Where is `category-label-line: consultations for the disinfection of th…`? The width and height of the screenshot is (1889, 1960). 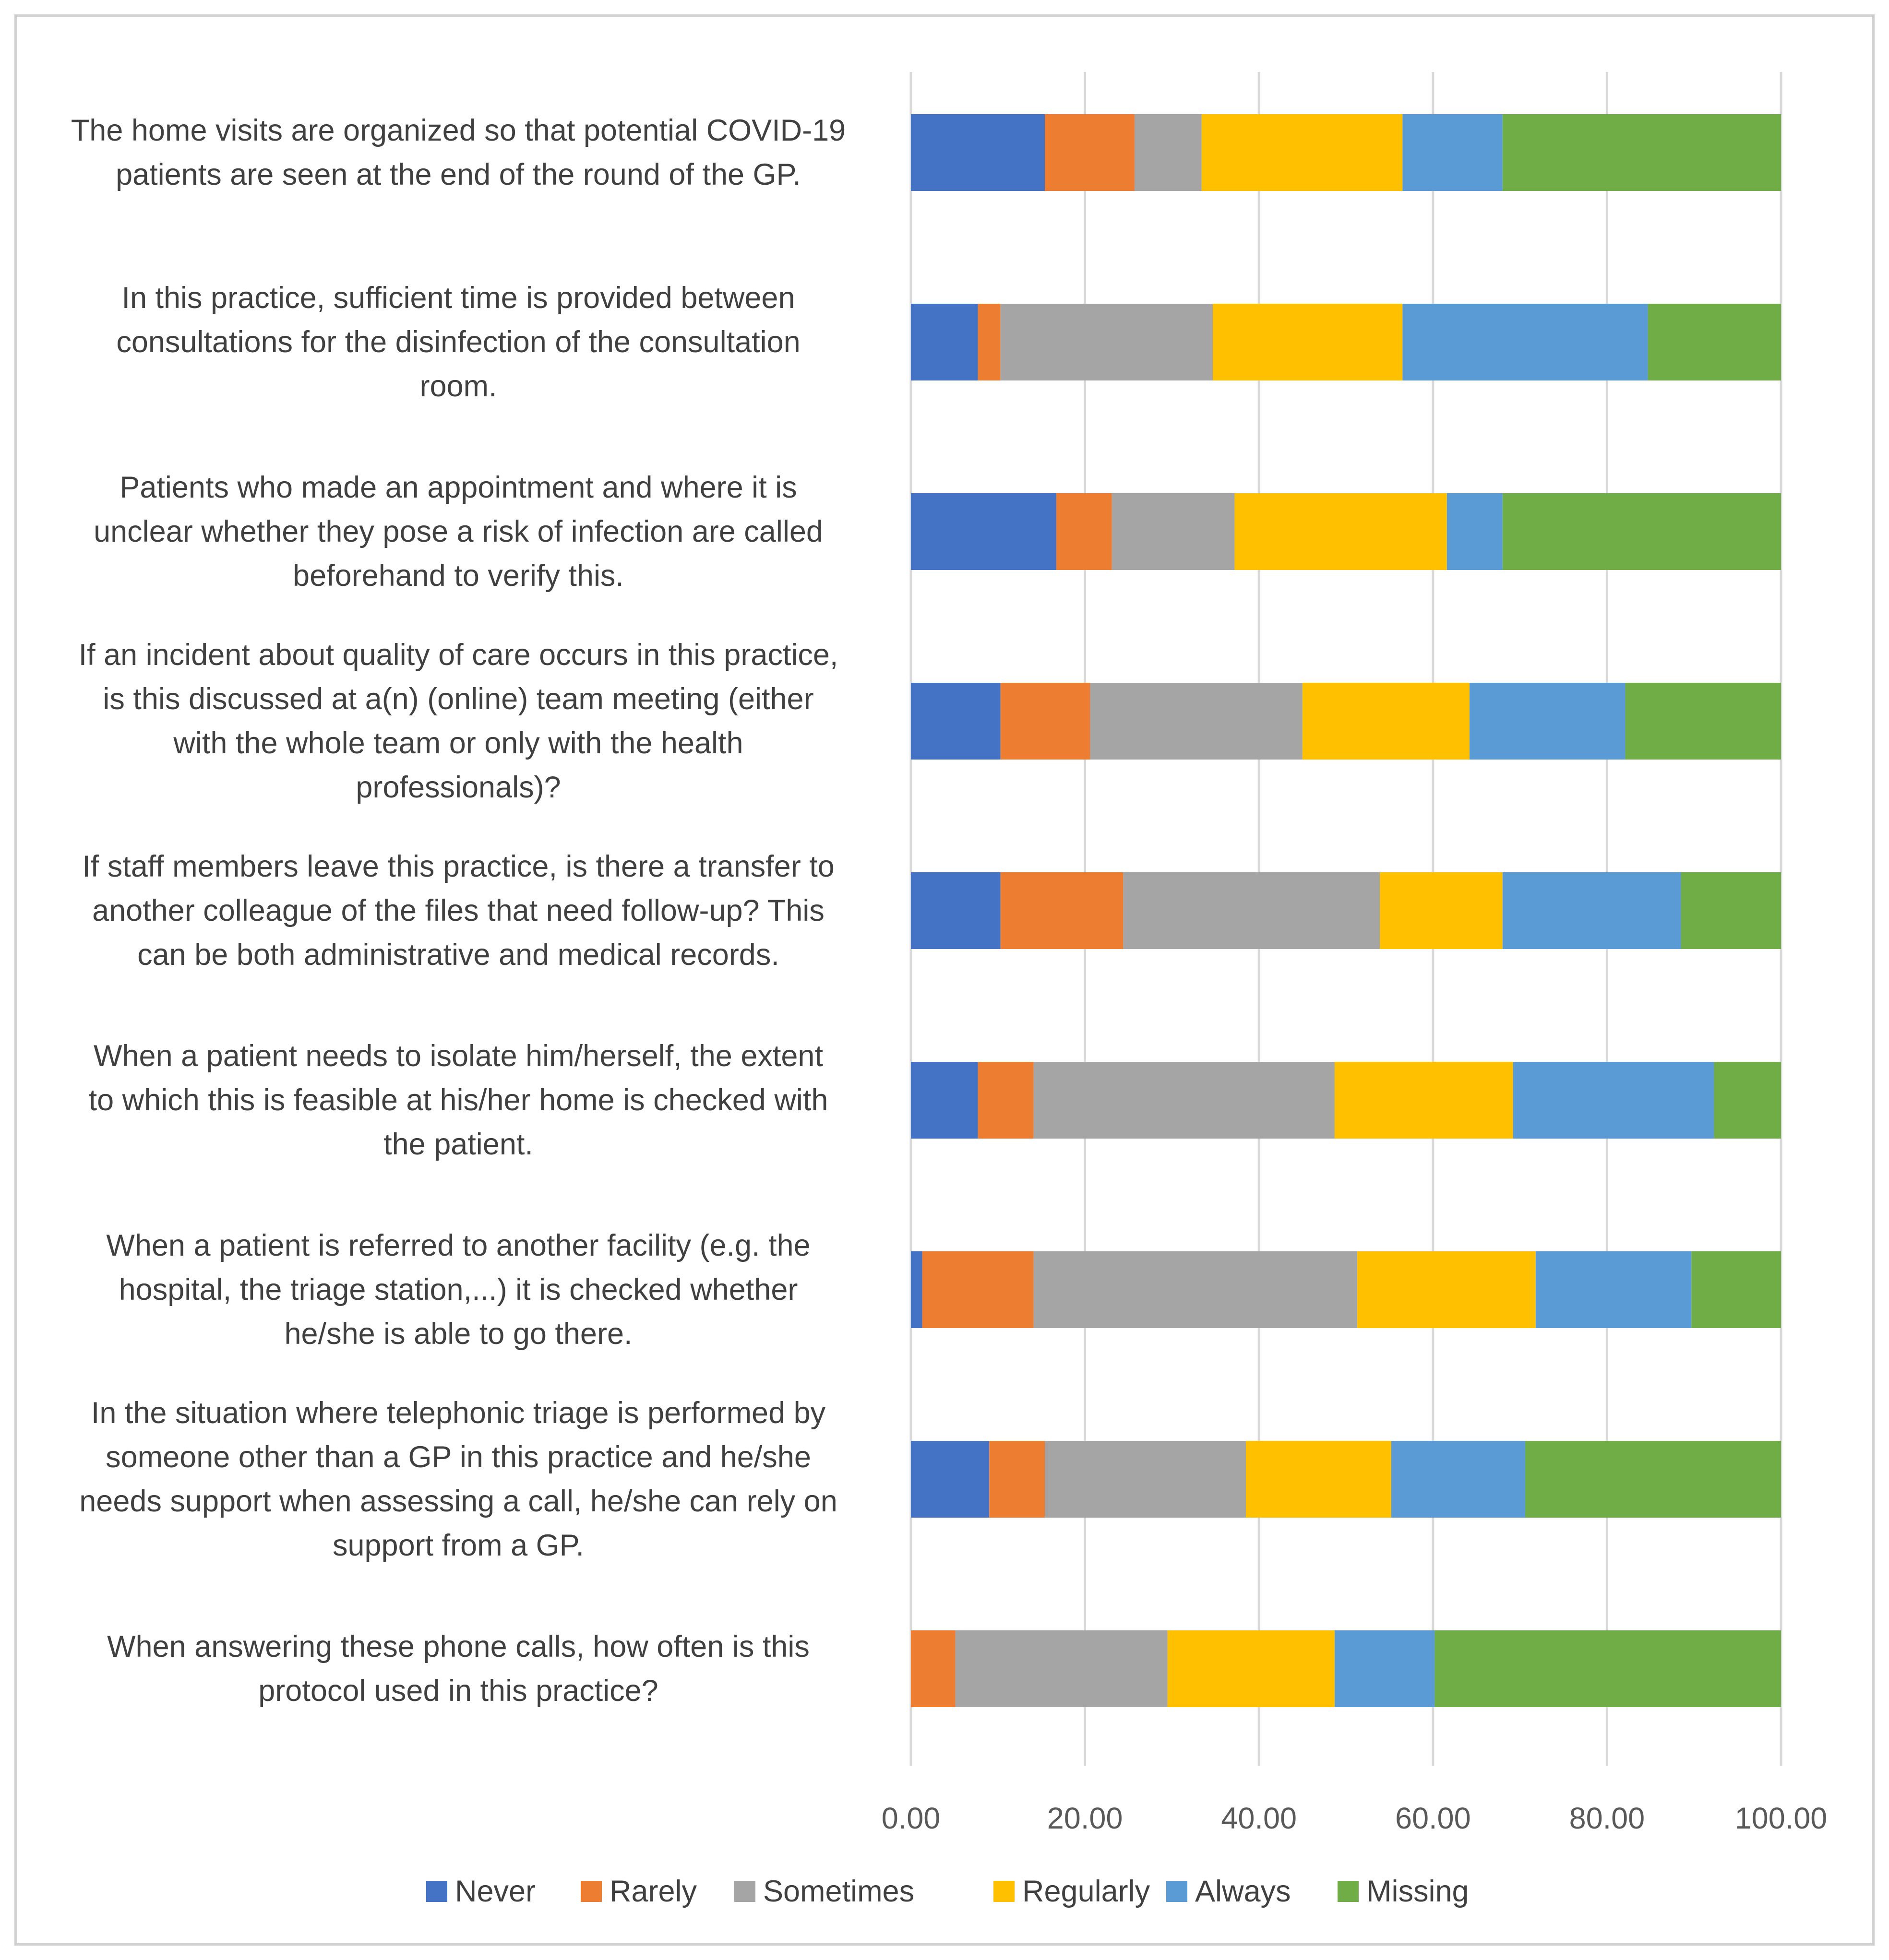 category-label-line: consultations for the disinfection of th… is located at coordinates (458, 342).